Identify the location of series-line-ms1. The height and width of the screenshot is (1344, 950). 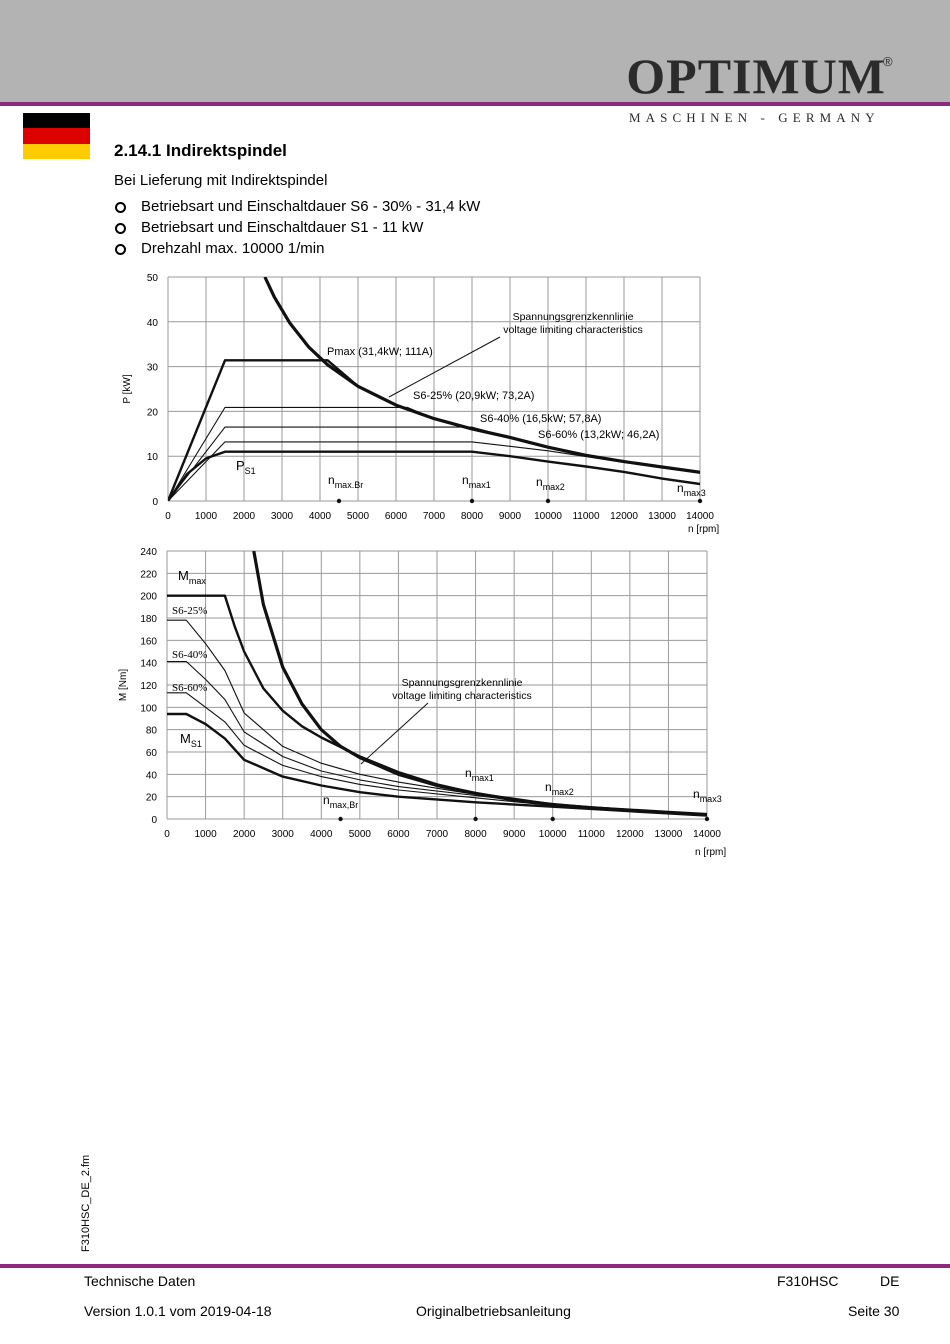
(437, 764).